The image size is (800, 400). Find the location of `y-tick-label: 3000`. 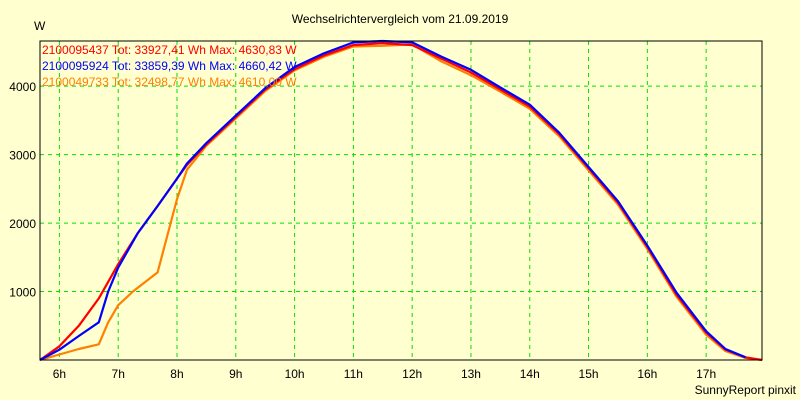

y-tick-label: 3000 is located at coordinates (22, 156).